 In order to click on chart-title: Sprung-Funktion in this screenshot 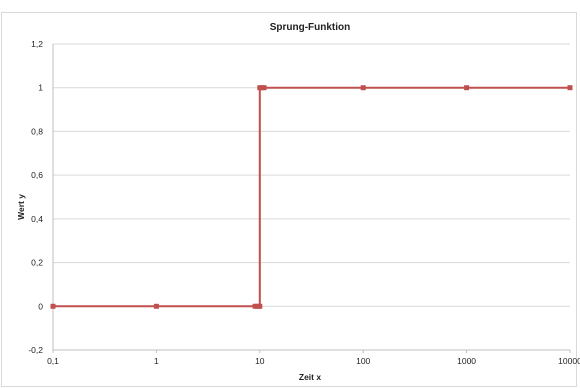, I will do `click(310, 27)`.